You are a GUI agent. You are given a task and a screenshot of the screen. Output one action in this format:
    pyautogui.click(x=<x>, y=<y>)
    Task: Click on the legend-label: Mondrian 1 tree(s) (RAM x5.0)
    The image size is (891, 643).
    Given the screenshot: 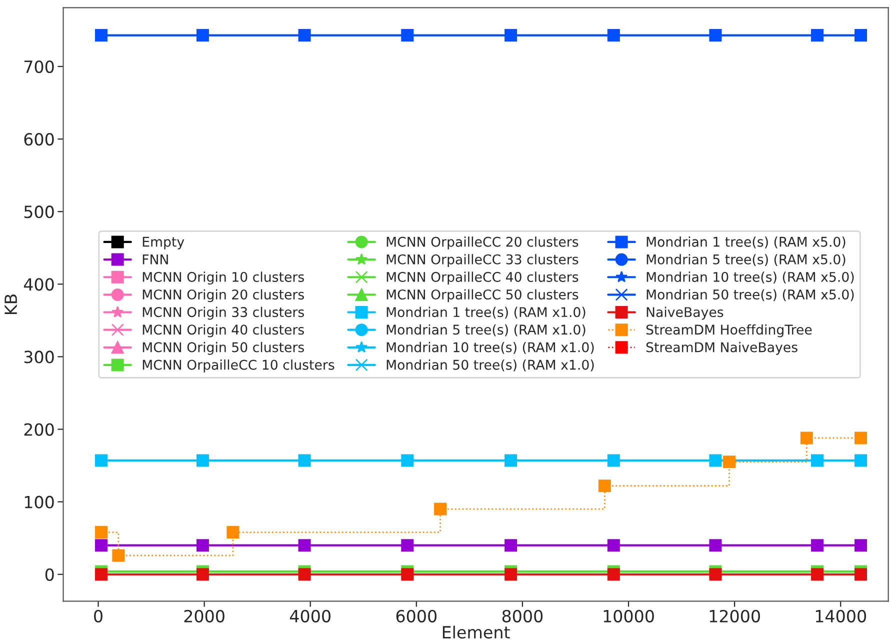 What is the action you would take?
    pyautogui.click(x=746, y=242)
    